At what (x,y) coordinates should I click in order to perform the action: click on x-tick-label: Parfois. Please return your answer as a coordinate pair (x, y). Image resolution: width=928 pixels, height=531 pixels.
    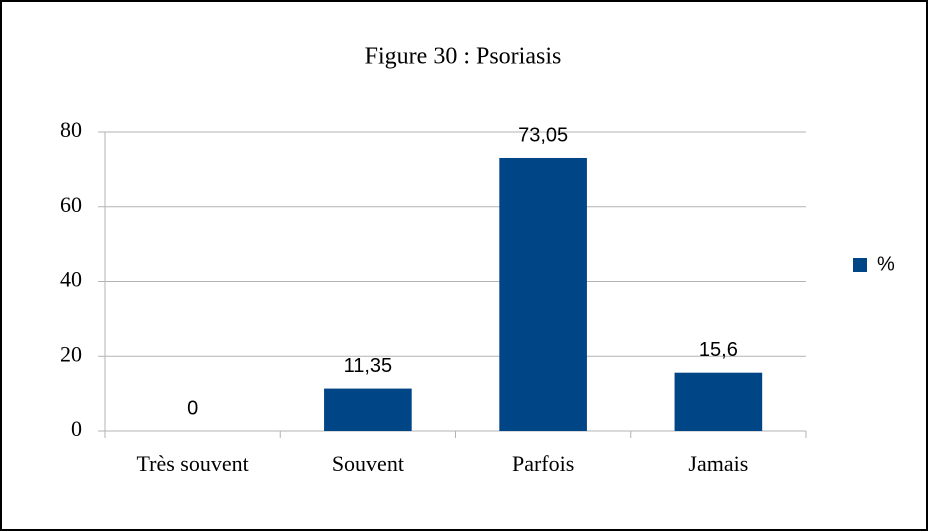
    Looking at the image, I should click on (543, 463).